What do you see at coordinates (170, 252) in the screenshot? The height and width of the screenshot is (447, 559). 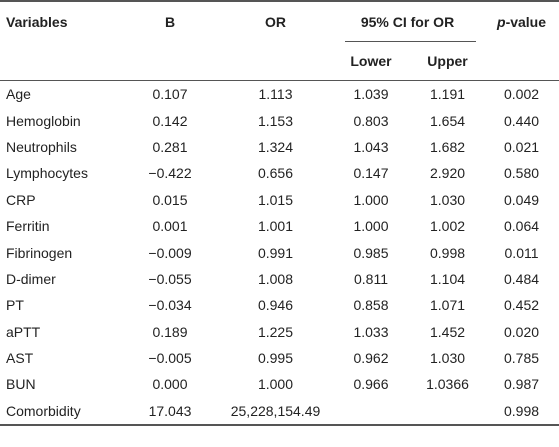 I see `cell-b: −0.009` at bounding box center [170, 252].